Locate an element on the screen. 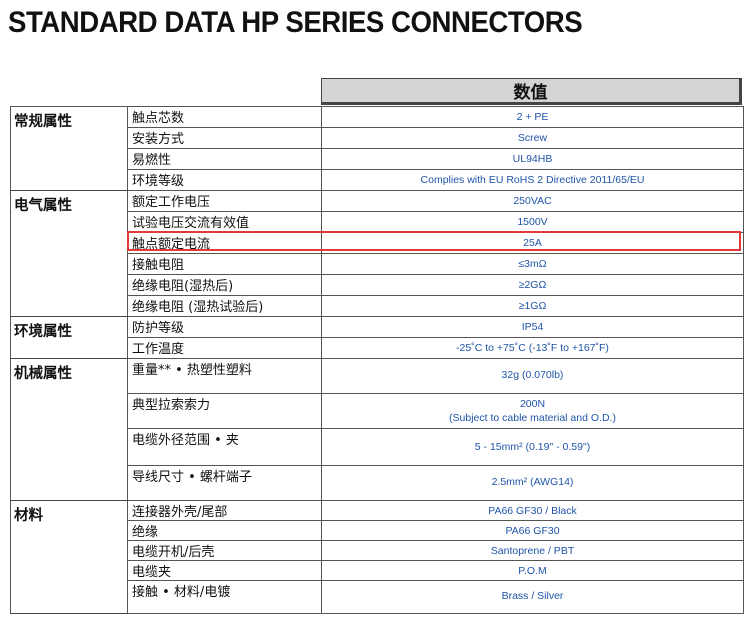 This screenshot has width=750, height=635. property-value: Screw is located at coordinates (532, 138).